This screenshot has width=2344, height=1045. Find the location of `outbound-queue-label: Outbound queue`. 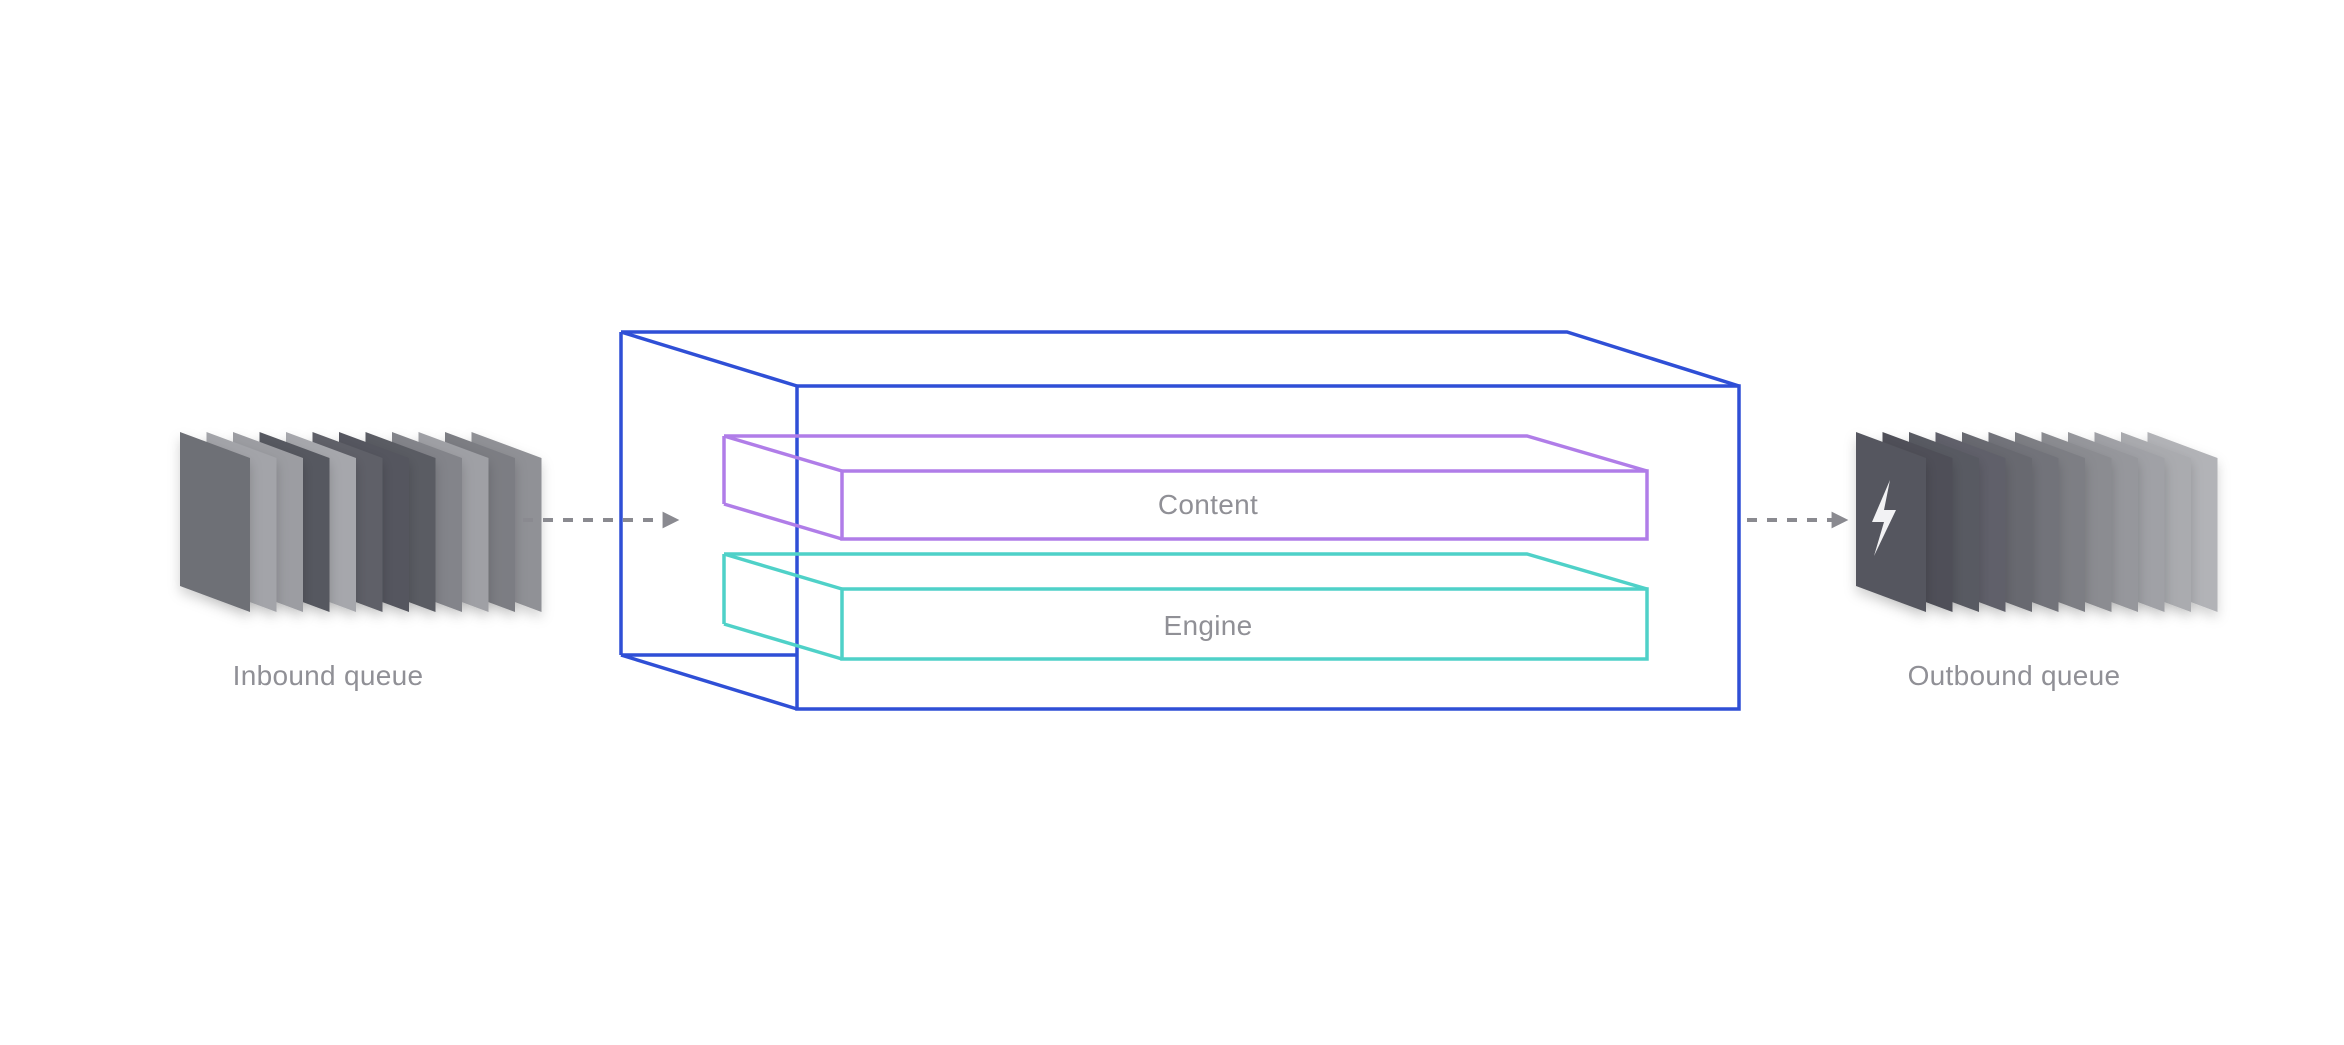

outbound-queue-label: Outbound queue is located at coordinates (2014, 675).